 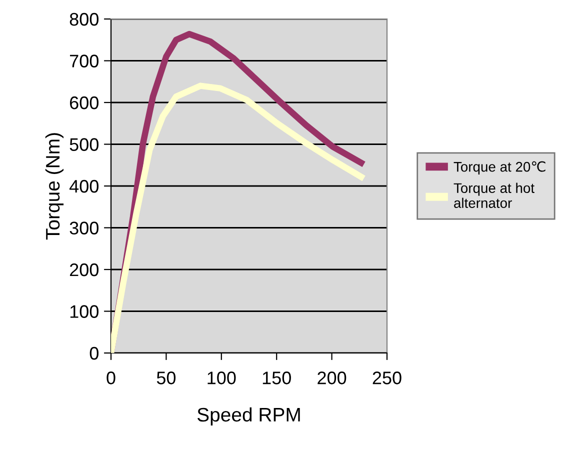 I want to click on legend-label: Torque at hot alternator, so click(x=494, y=195).